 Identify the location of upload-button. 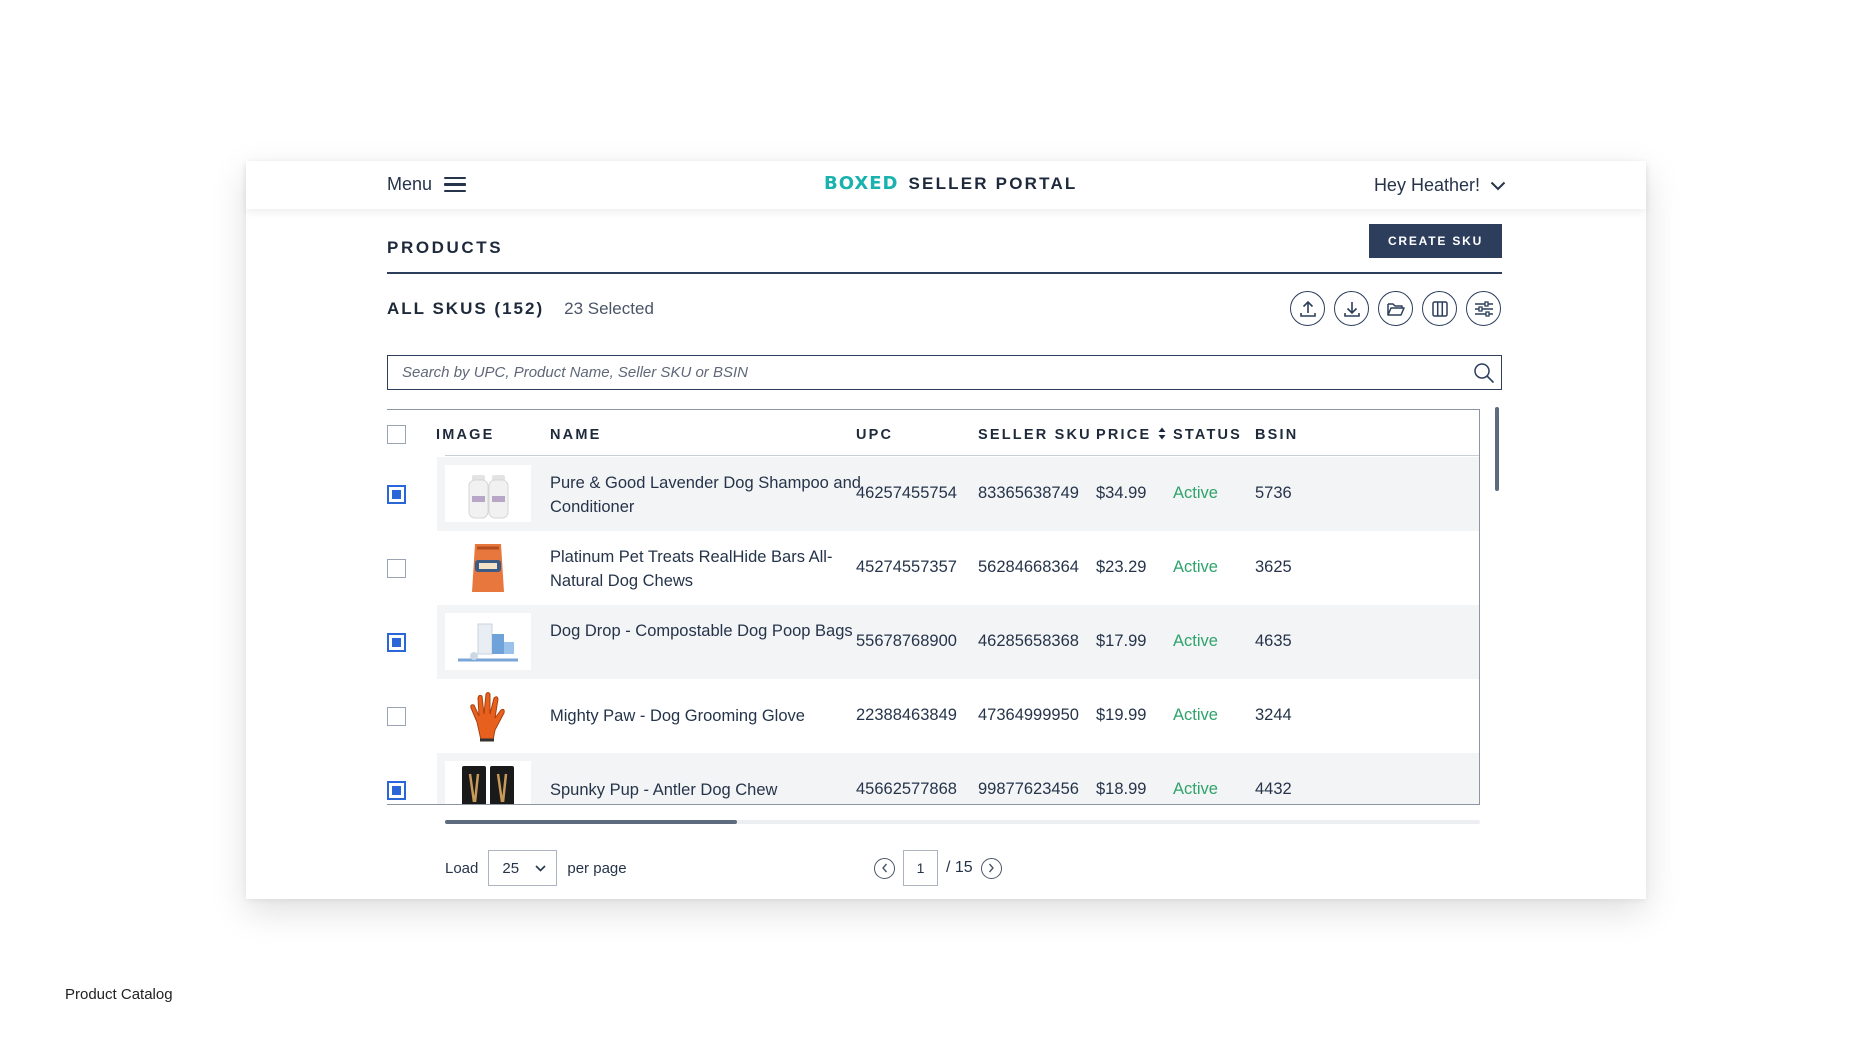
(1307, 308).